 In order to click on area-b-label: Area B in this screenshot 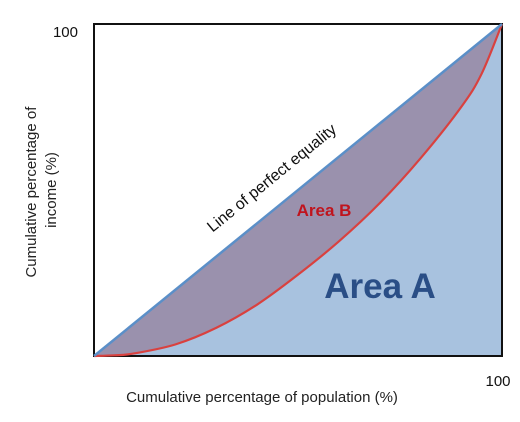, I will do `click(324, 210)`.